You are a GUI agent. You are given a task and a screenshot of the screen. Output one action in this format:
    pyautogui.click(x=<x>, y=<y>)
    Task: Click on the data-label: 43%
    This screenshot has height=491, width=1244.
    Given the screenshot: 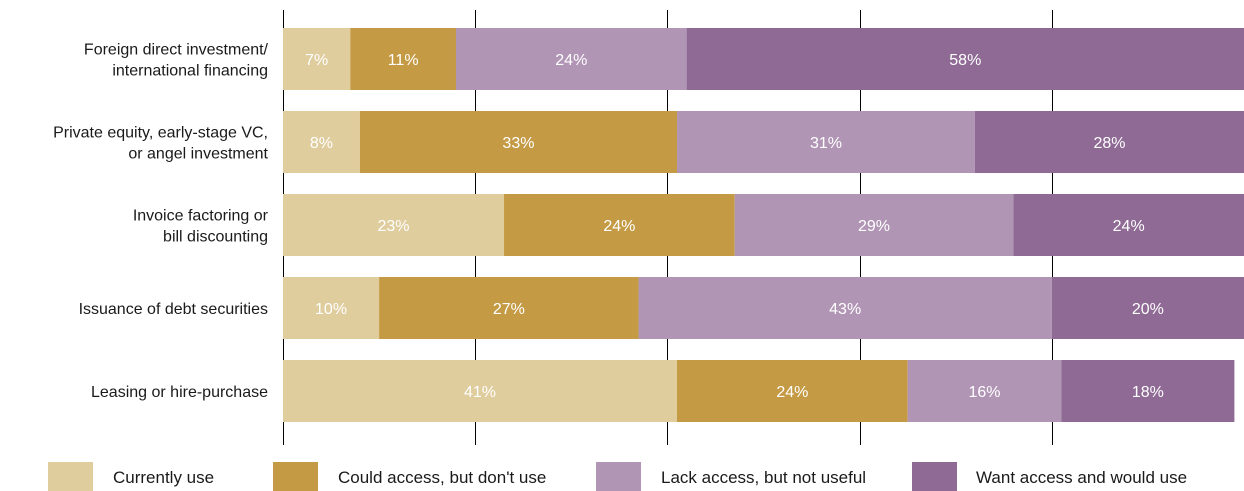 What is the action you would take?
    pyautogui.click(x=845, y=309)
    